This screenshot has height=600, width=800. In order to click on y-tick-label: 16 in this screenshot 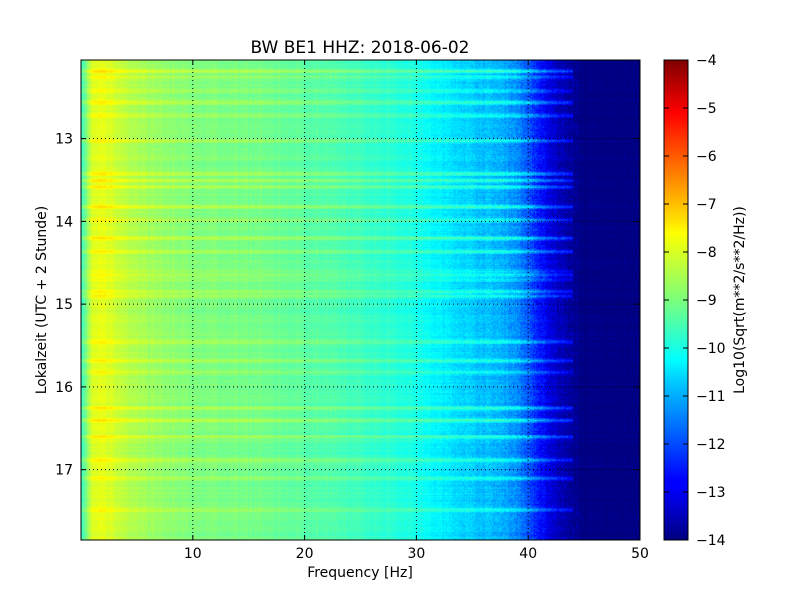, I will do `click(64, 388)`.